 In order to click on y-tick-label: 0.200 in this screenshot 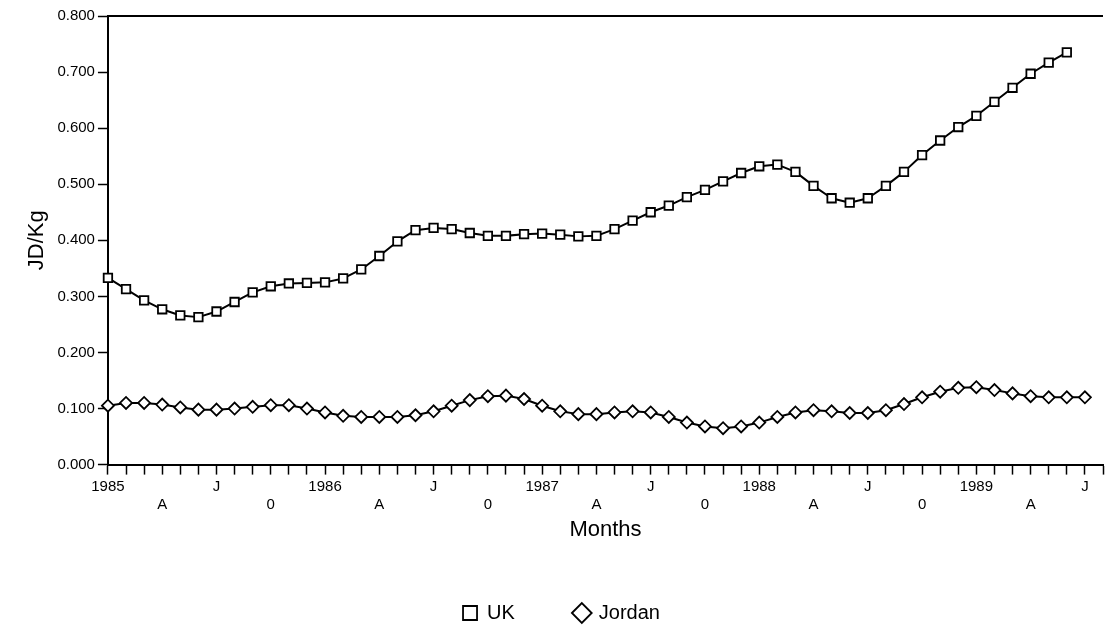, I will do `click(76, 351)`.